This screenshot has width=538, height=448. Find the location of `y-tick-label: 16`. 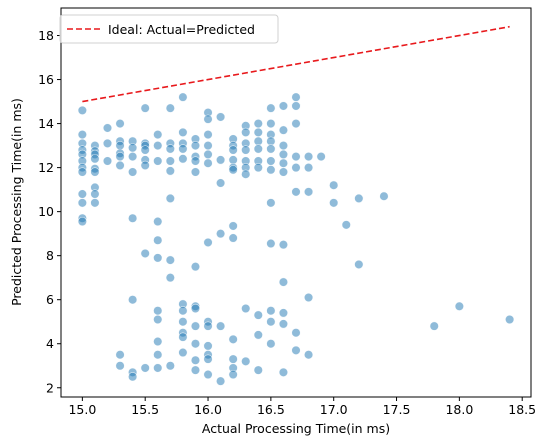

y-tick-label: 16 is located at coordinates (46, 79).